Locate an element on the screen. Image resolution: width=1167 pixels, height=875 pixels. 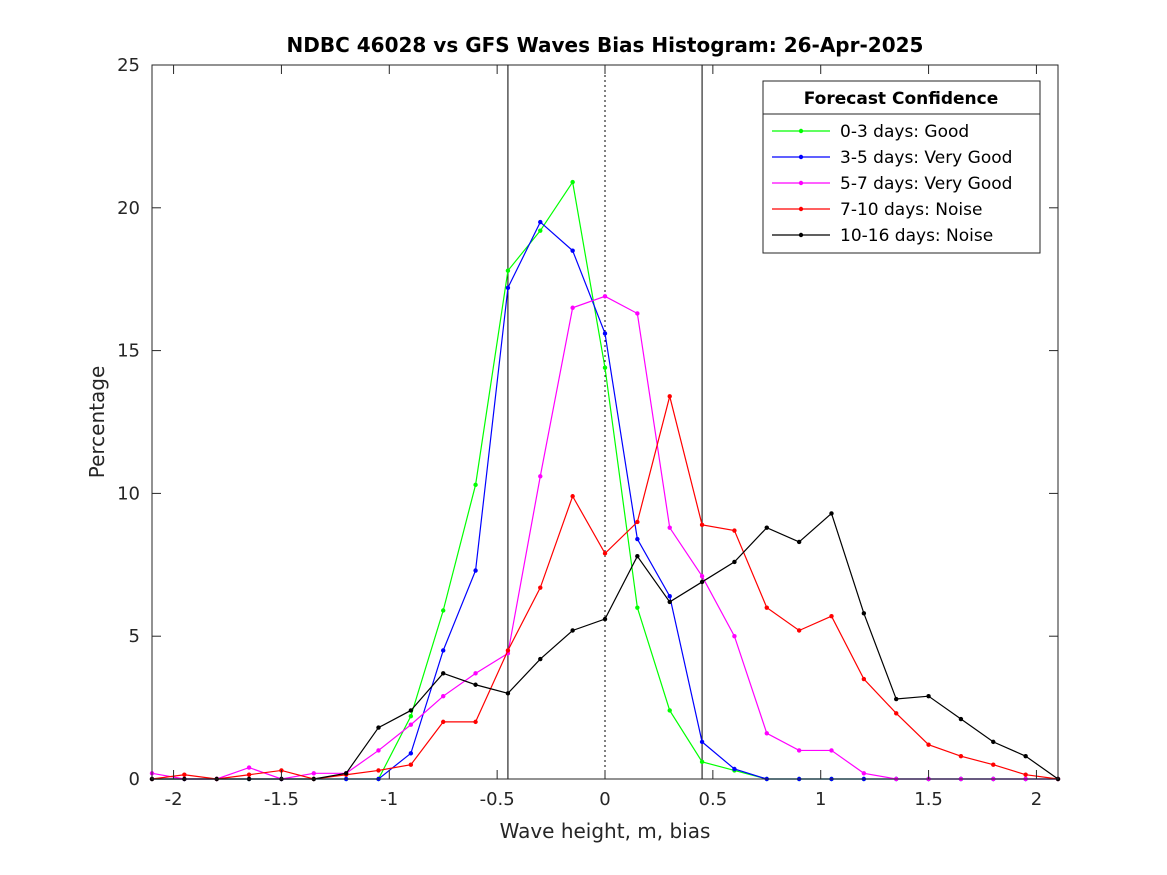
legend-box is located at coordinates (901, 167).